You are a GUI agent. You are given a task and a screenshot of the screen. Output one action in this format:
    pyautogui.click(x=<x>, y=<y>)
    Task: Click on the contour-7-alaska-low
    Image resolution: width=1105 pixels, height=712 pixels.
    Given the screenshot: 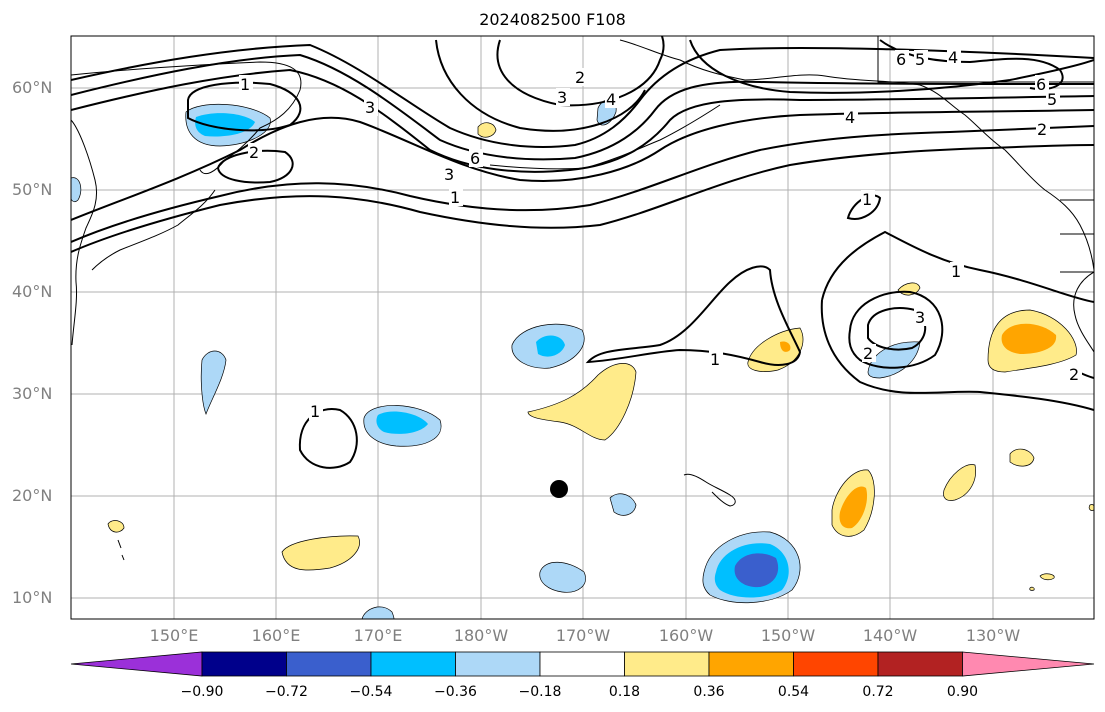 What is the action you would take?
    pyautogui.click(x=891, y=66)
    